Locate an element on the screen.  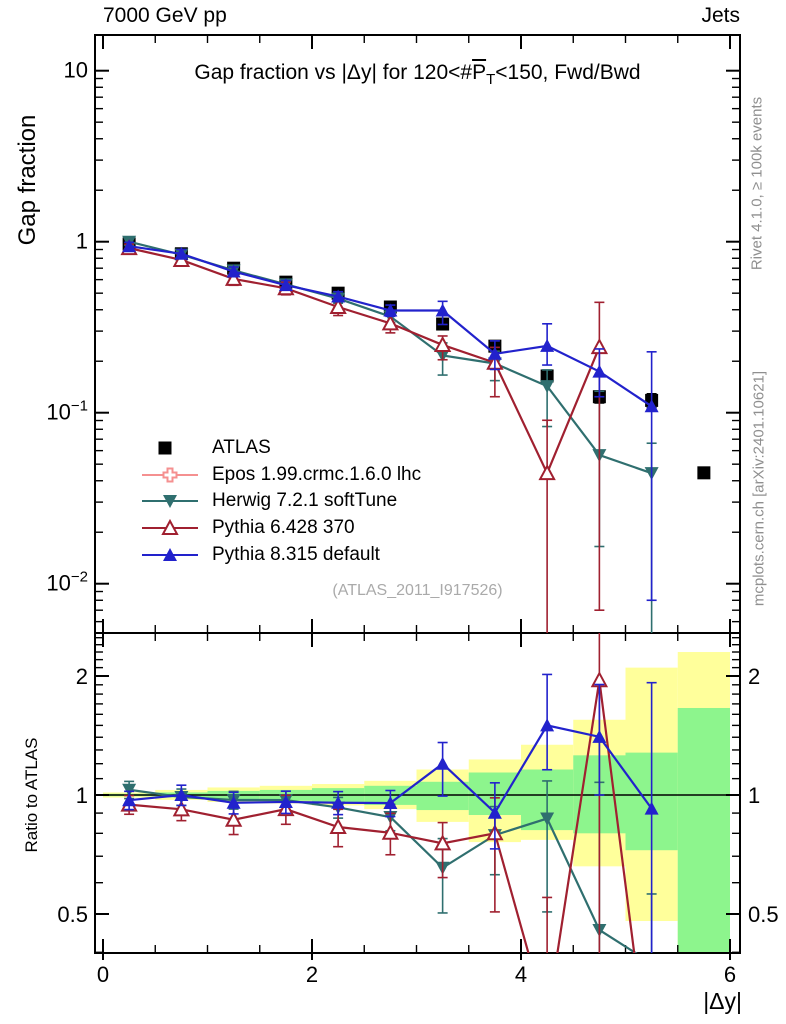
y-tick-label-ratio-right: 0.5 is located at coordinates (763, 914).